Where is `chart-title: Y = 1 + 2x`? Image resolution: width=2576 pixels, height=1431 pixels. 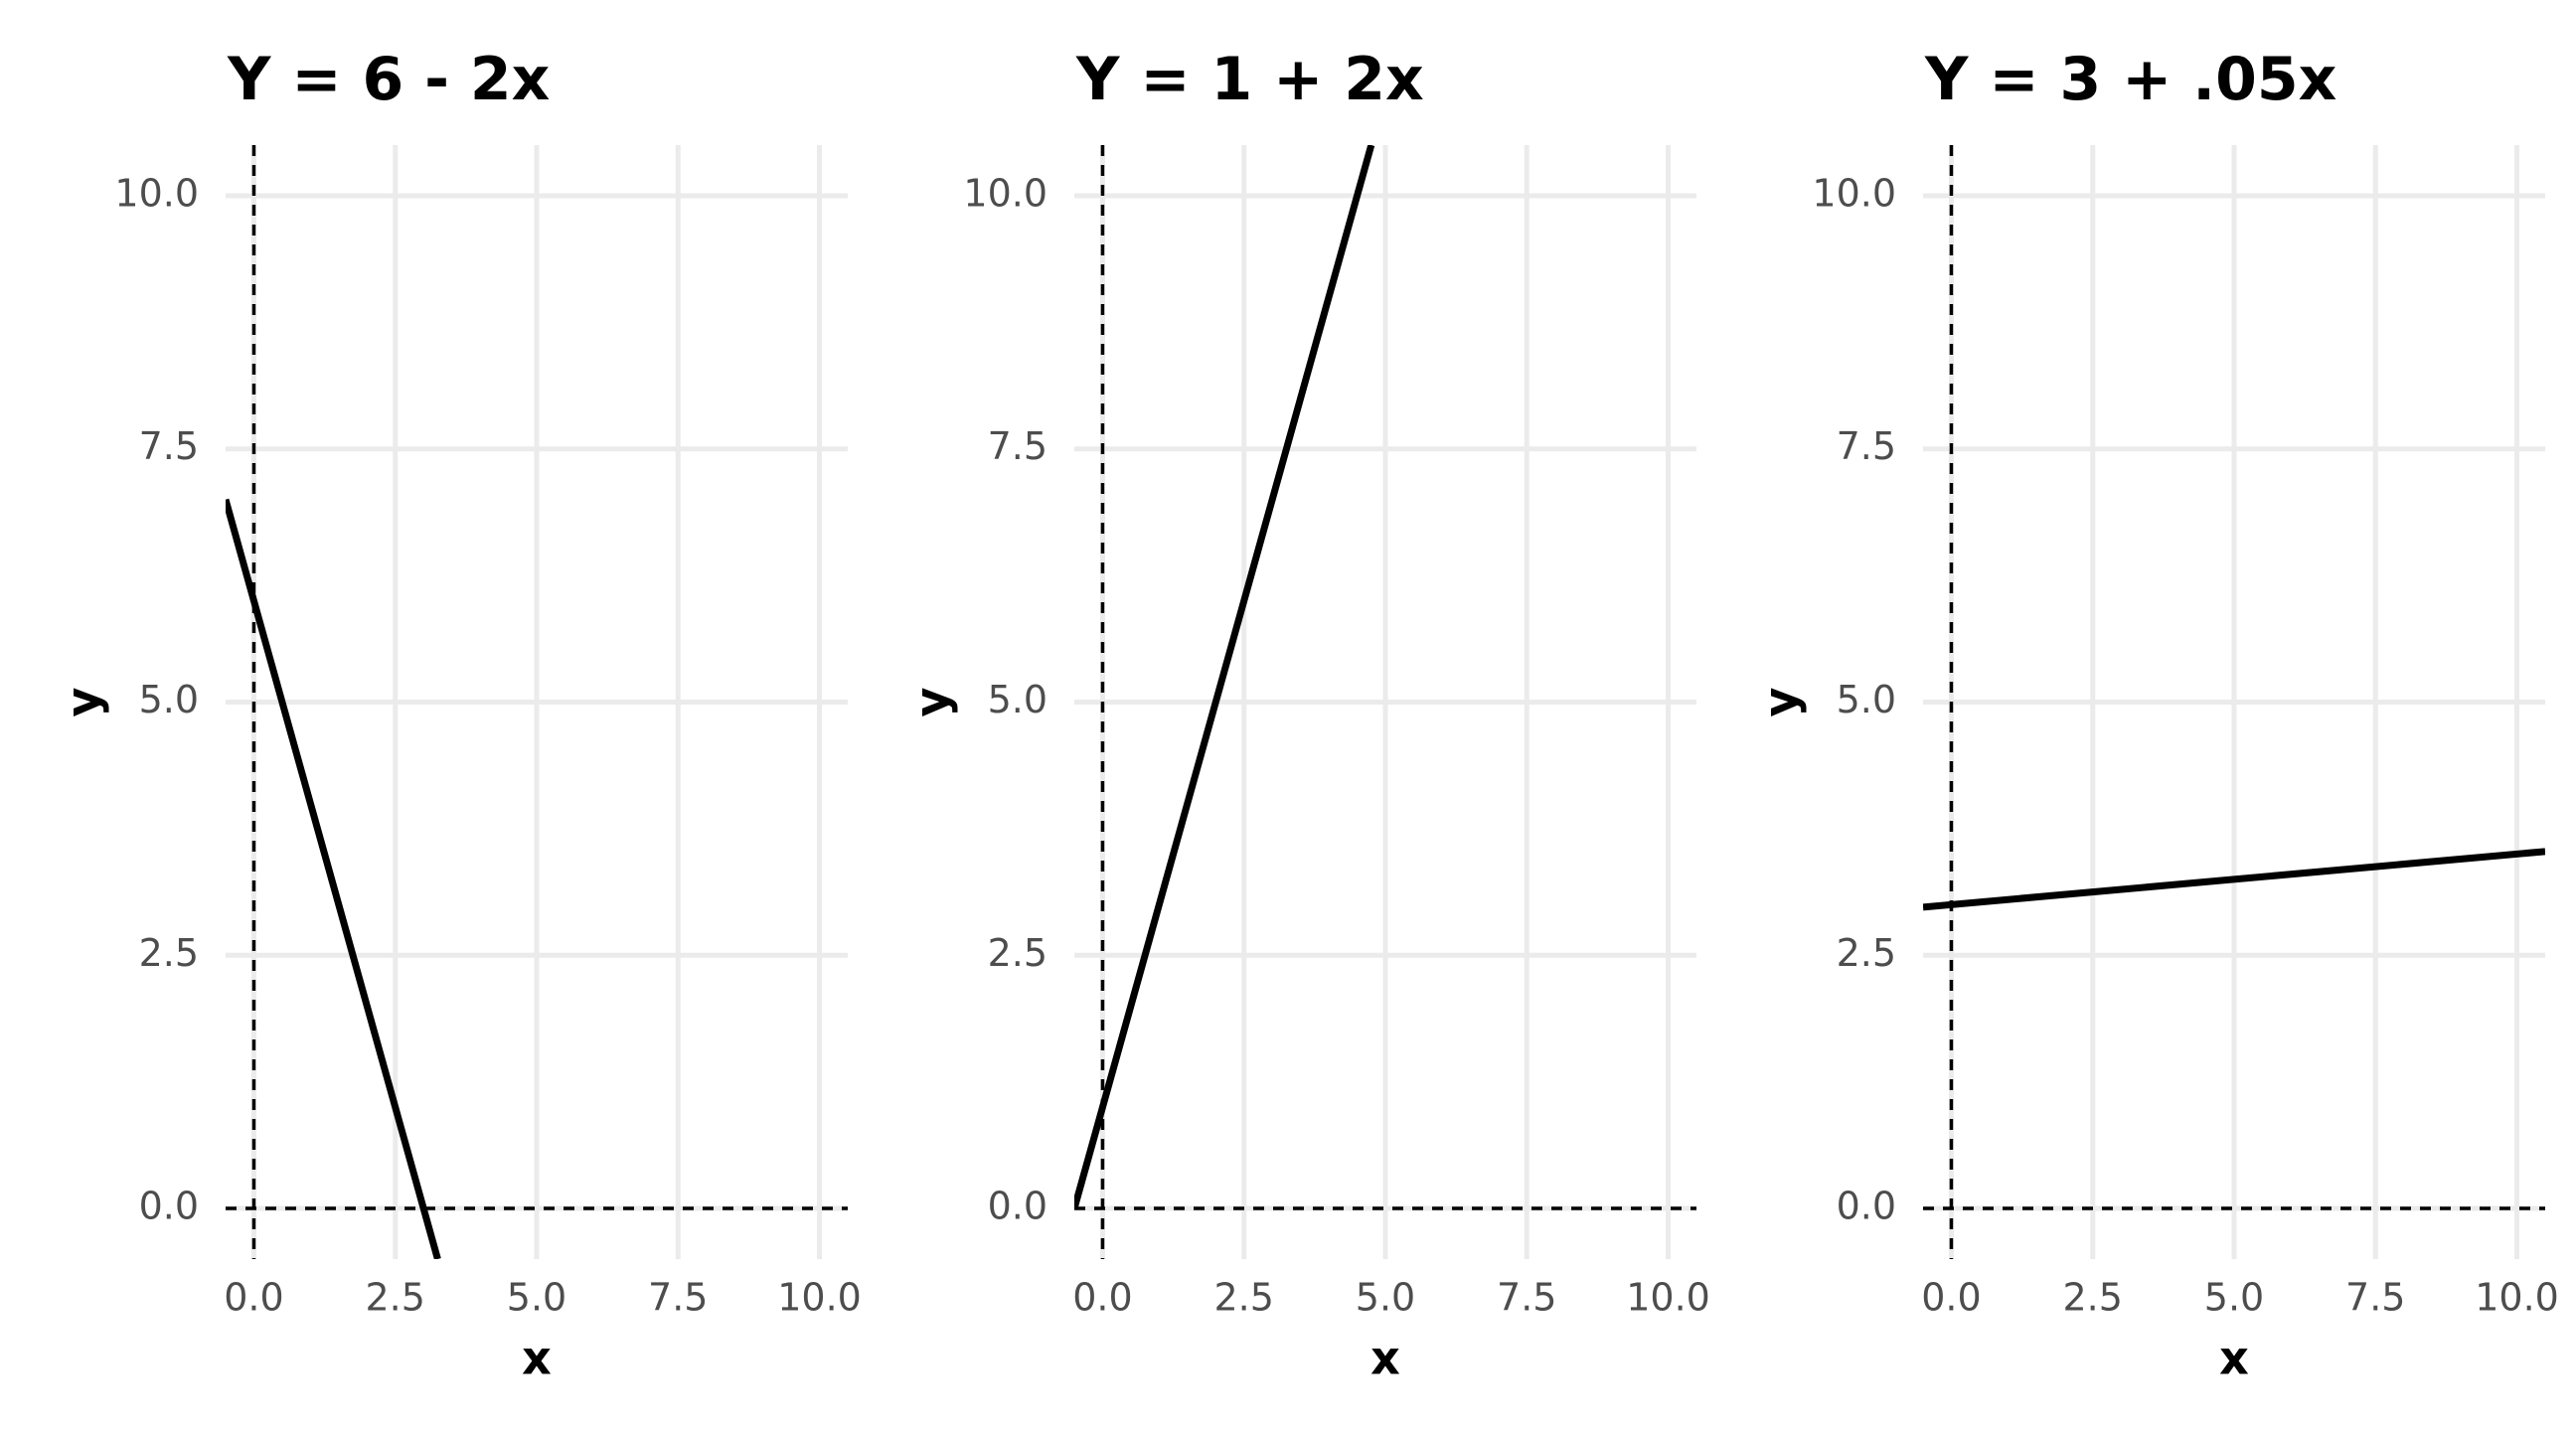
chart-title: Y = 1 + 2x is located at coordinates (1249, 79).